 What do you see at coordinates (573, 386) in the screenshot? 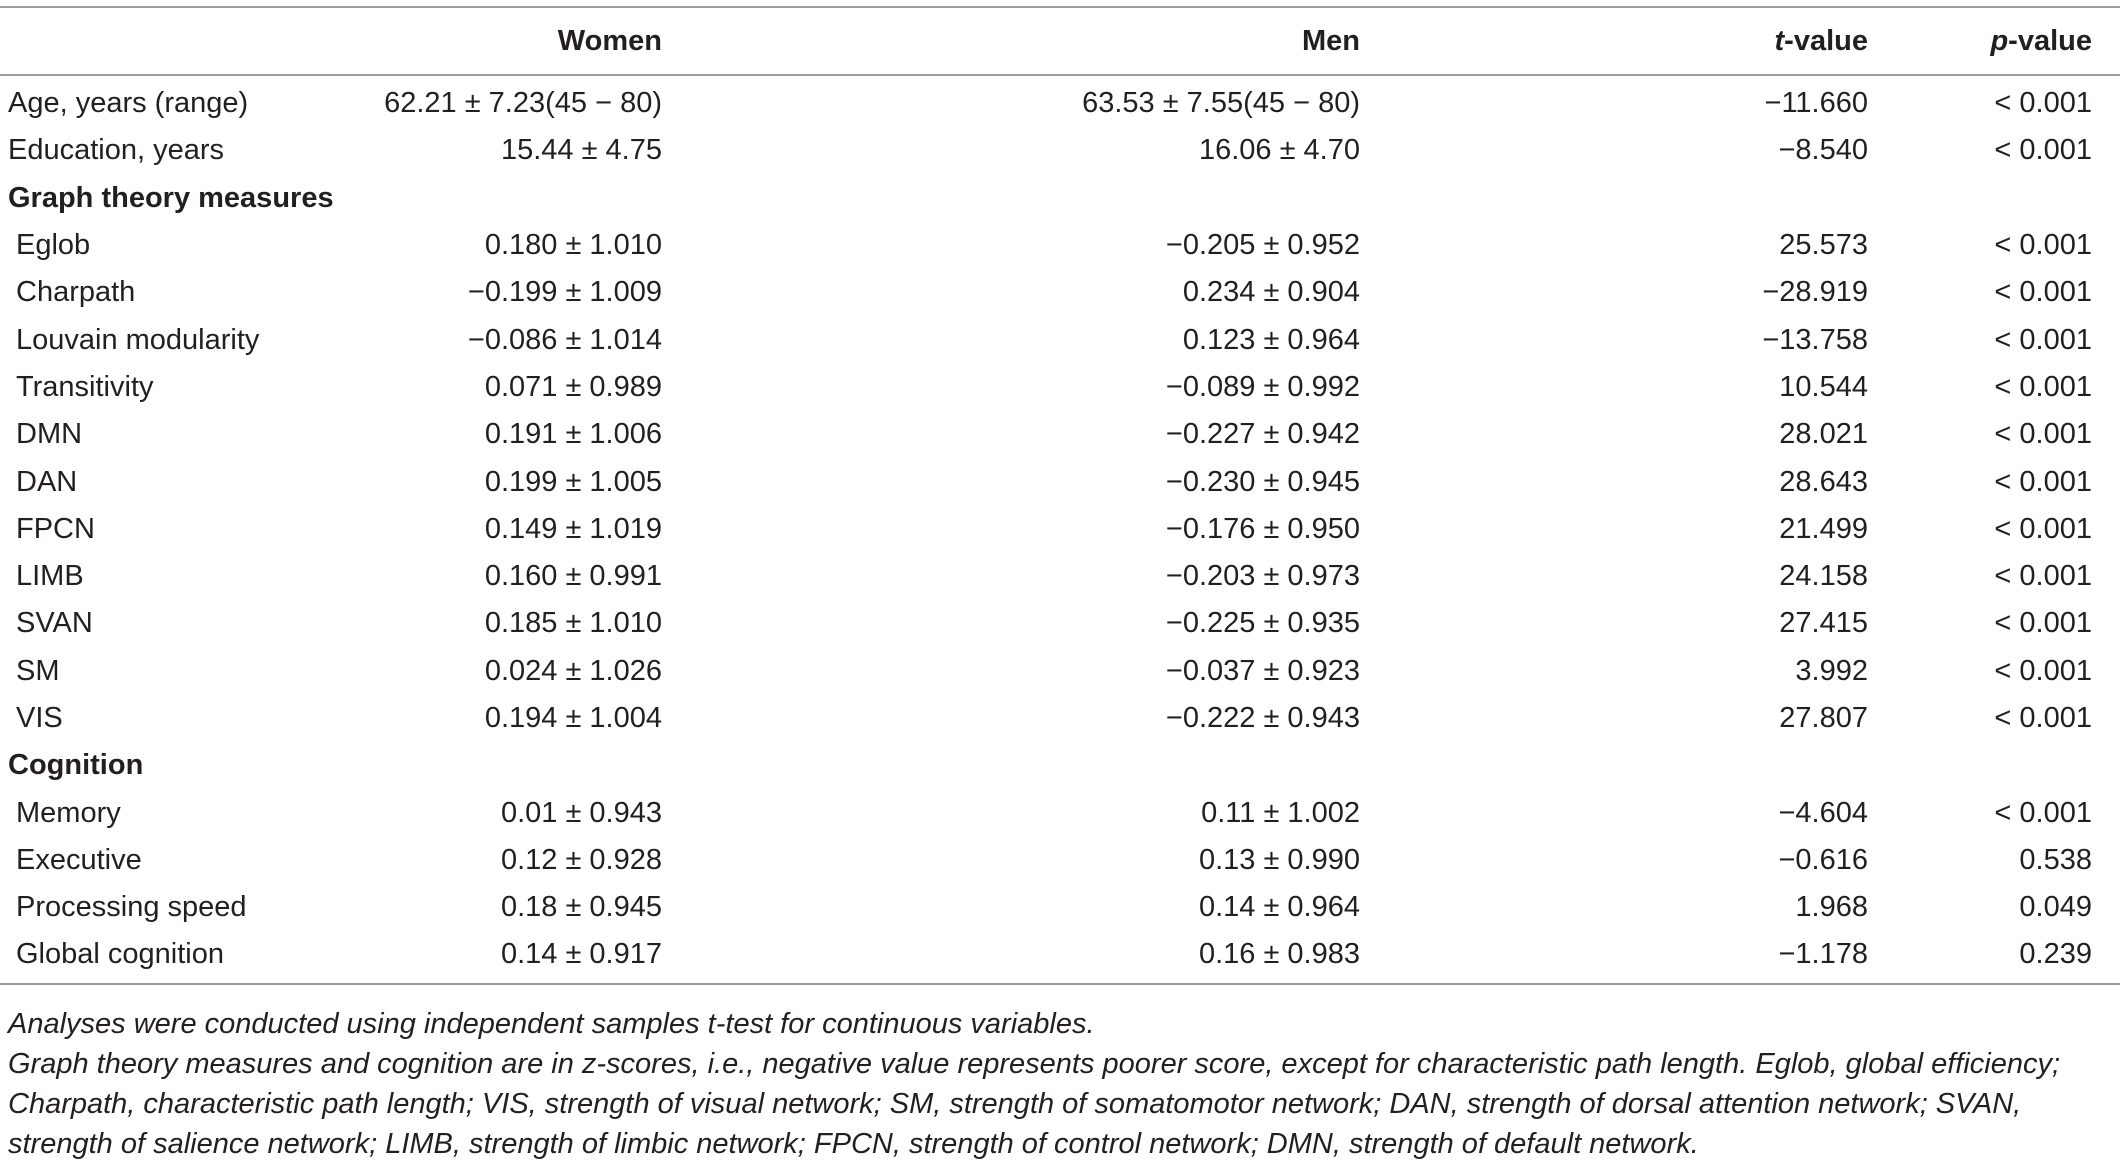
I see `women-value: 0.071 ± 0.989` at bounding box center [573, 386].